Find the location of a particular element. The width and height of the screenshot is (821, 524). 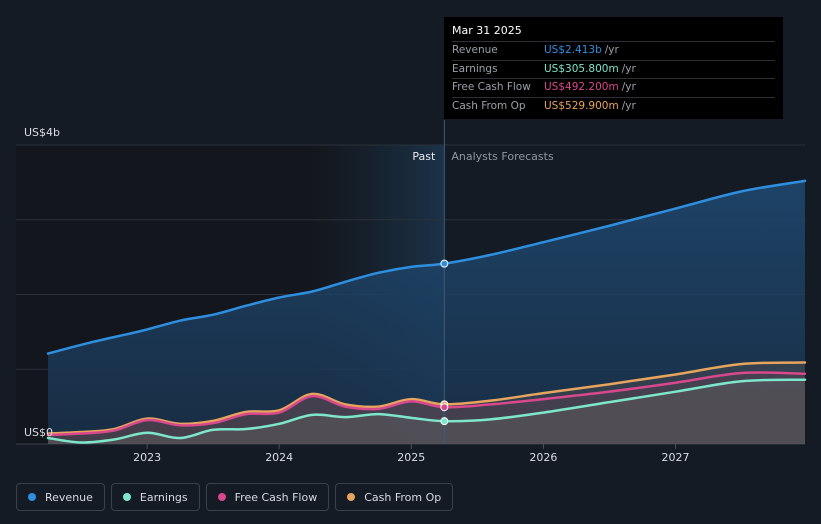

free-cash-flow-marker is located at coordinates (444, 407).